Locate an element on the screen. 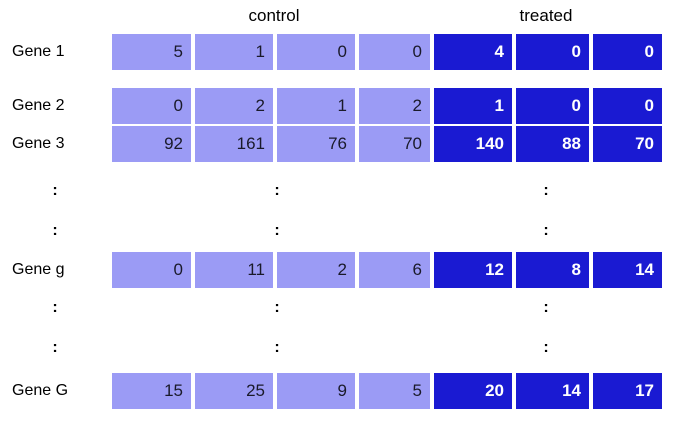 The height and width of the screenshot is (431, 682). control-count-cell: 76 is located at coordinates (316, 144).